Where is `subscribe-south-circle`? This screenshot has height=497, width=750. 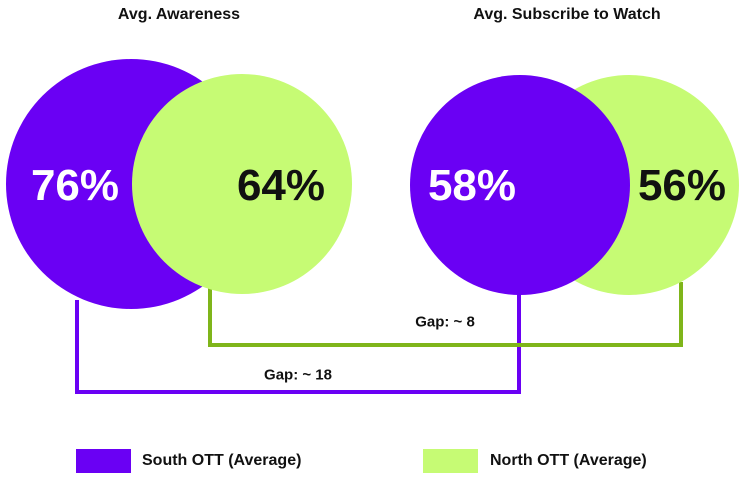 subscribe-south-circle is located at coordinates (520, 185).